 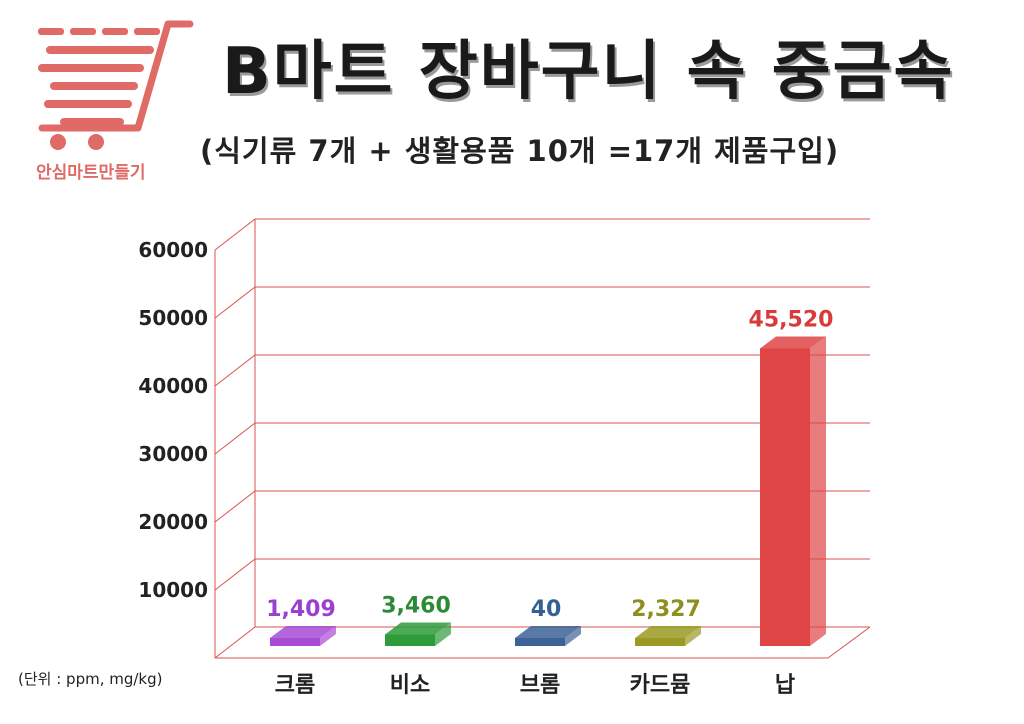 What do you see at coordinates (849, 642) in the screenshot?
I see `floor-right-edge` at bounding box center [849, 642].